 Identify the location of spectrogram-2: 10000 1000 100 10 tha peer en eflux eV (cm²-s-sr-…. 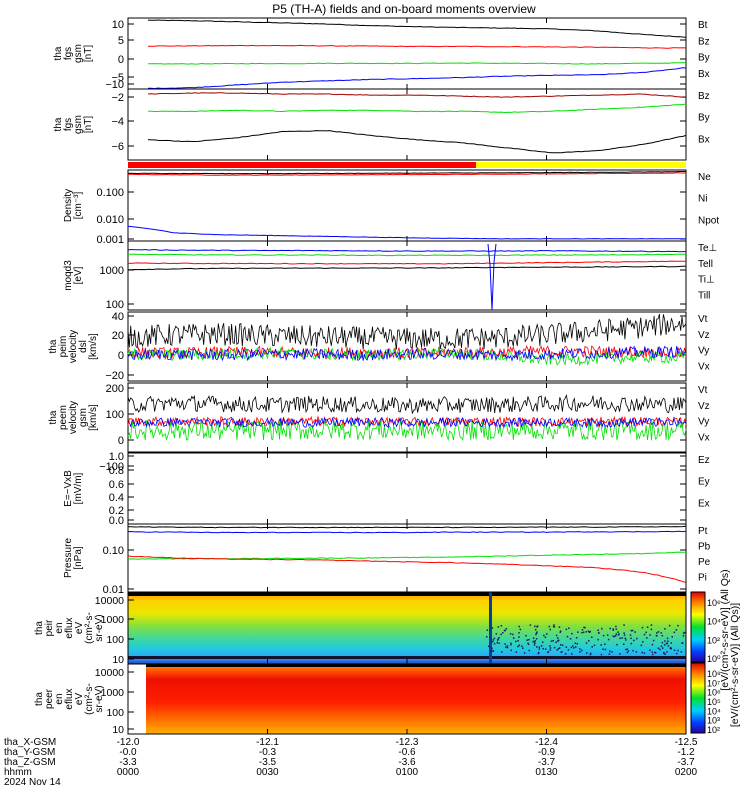
(360, 699).